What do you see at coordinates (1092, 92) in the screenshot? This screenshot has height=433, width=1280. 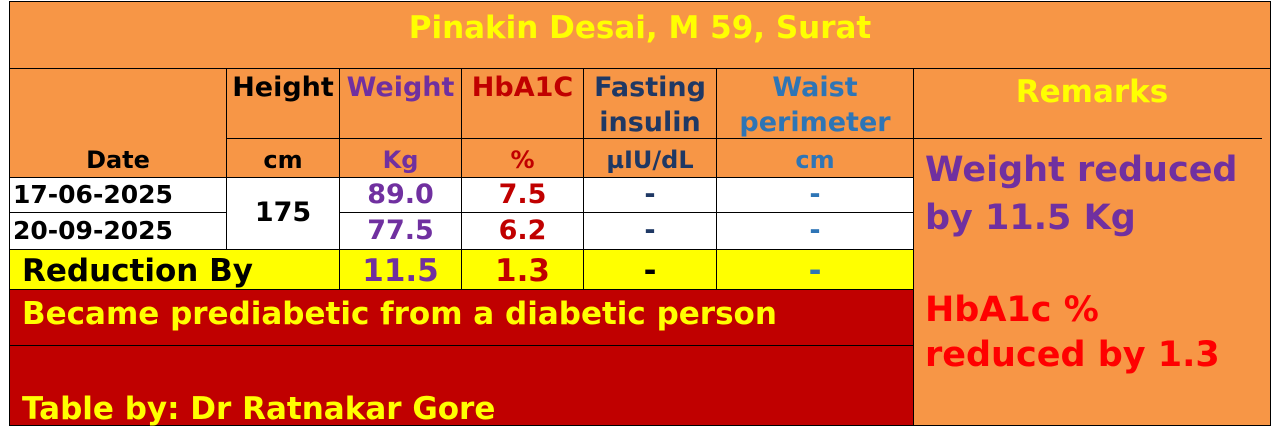 I see `header-remarks-label: Remarks` at bounding box center [1092, 92].